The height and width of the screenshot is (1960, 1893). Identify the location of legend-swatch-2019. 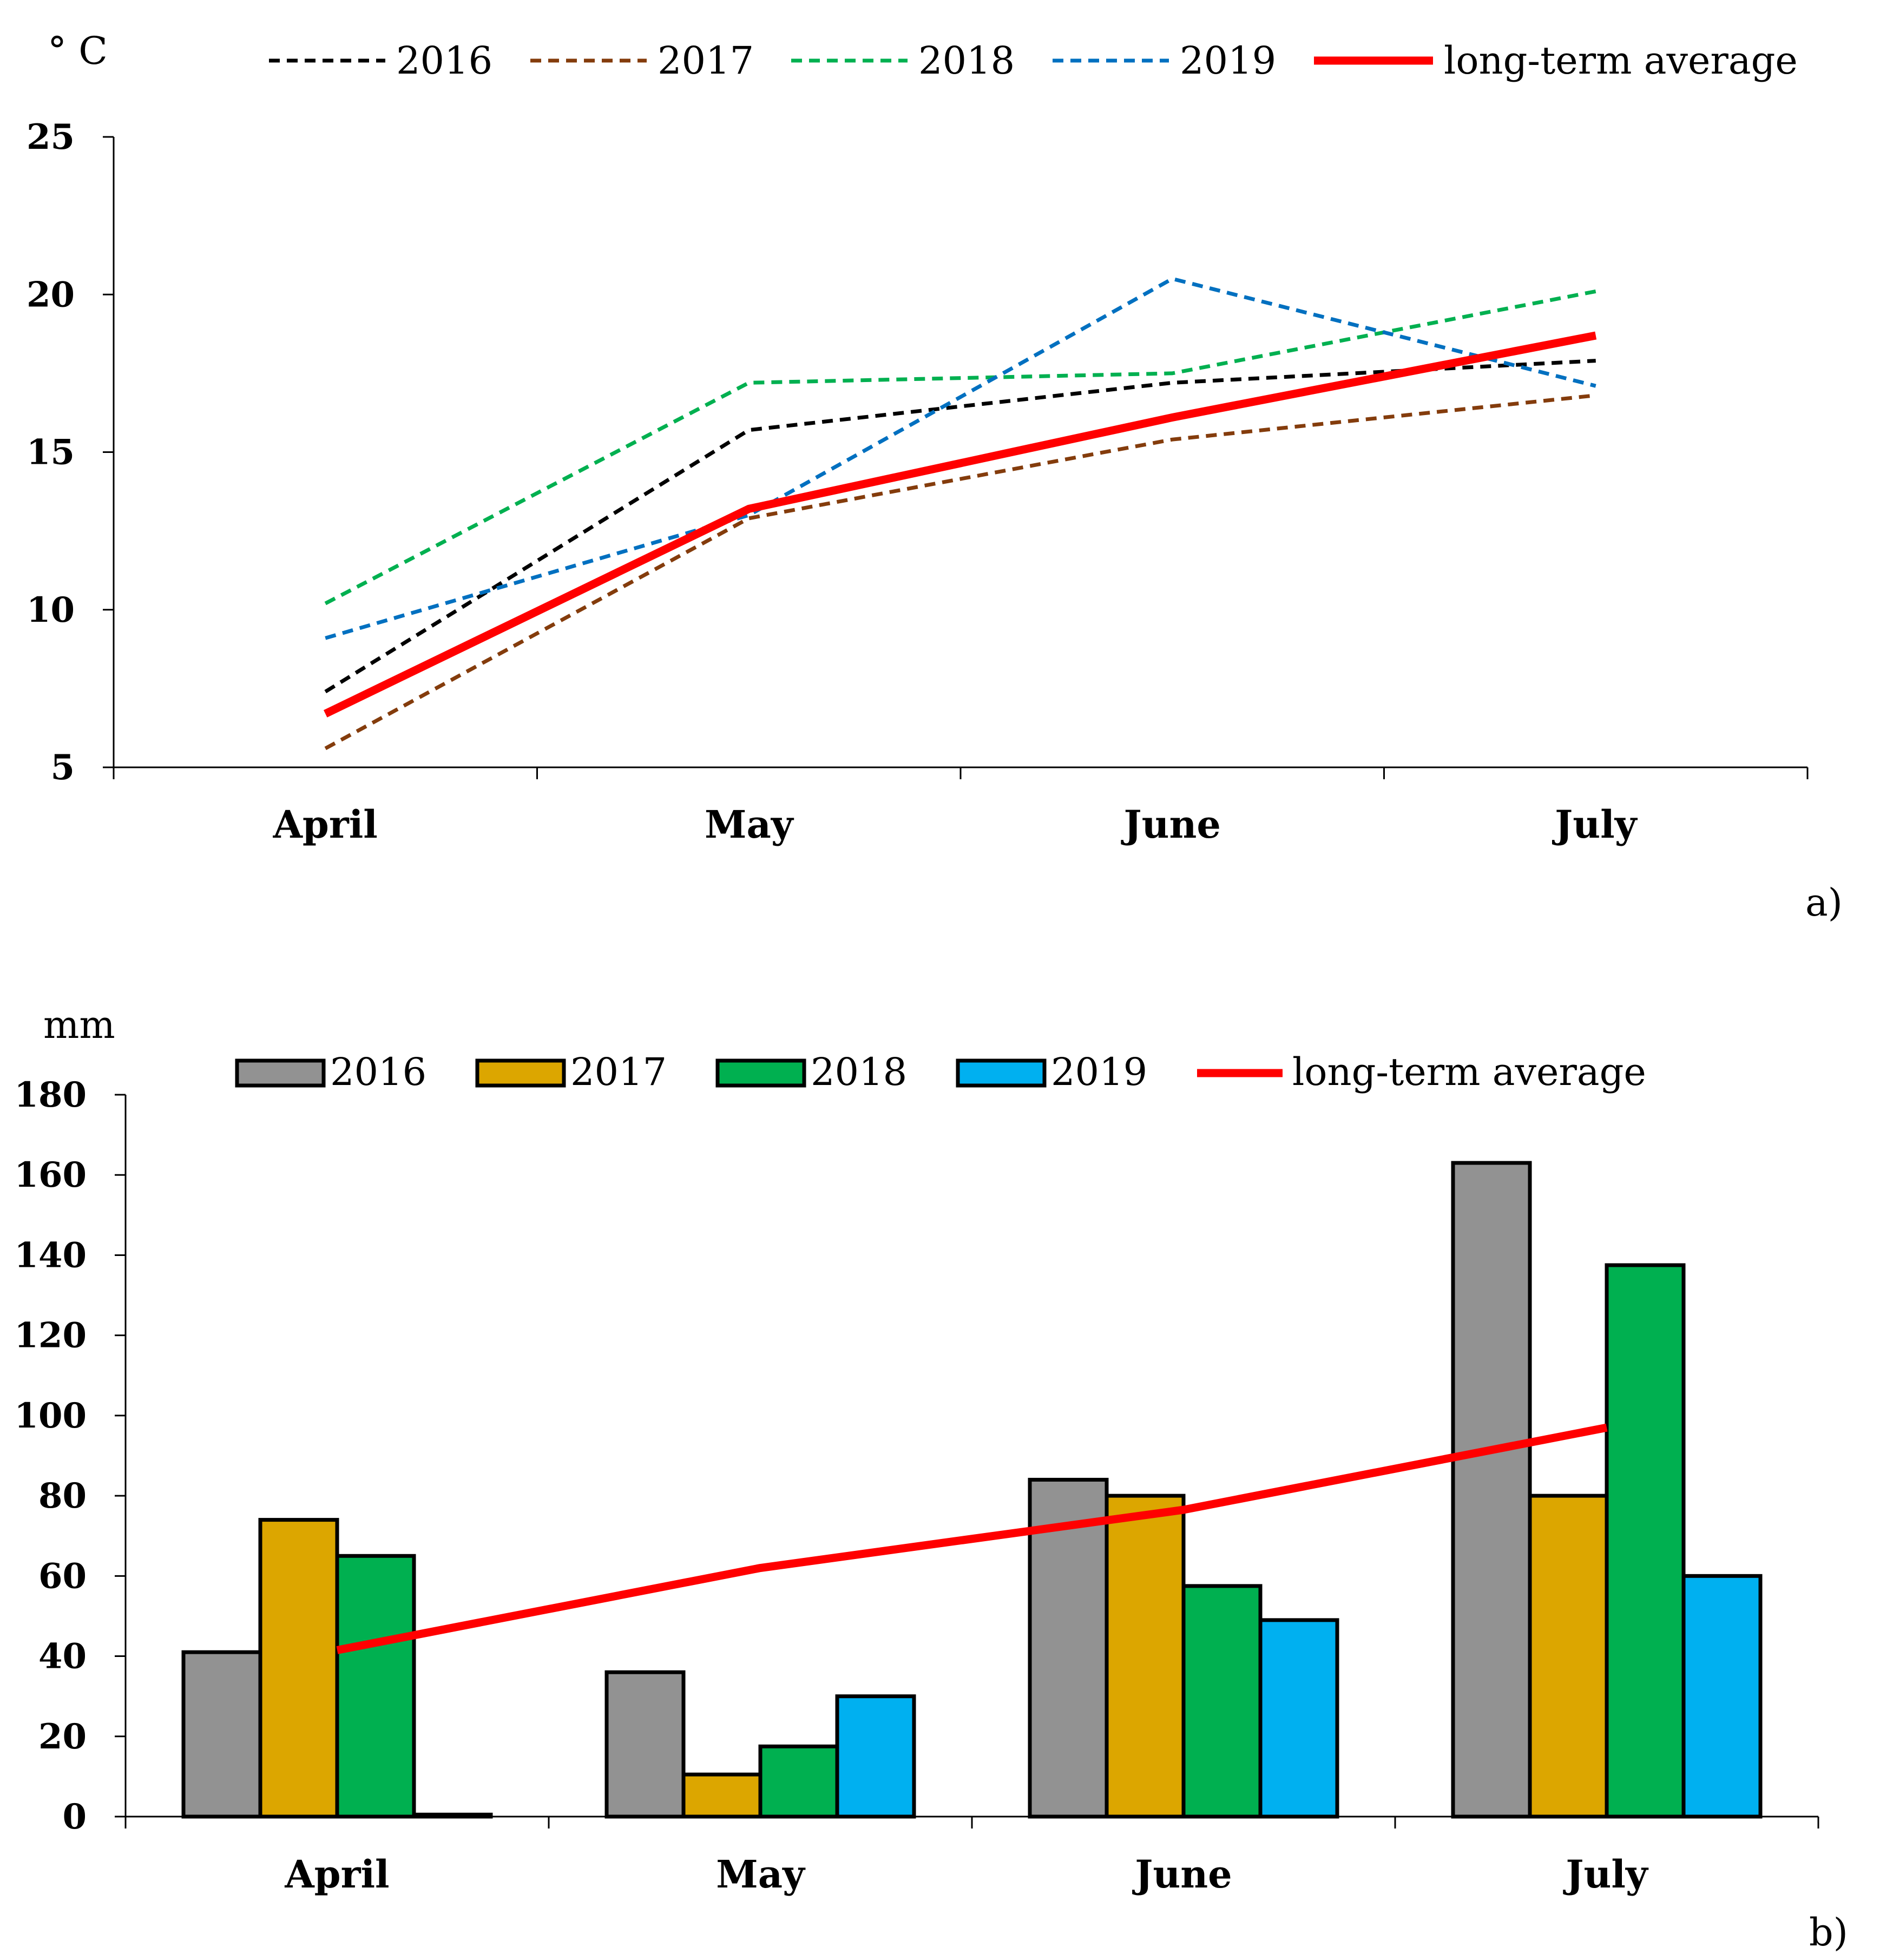
(1002, 1073).